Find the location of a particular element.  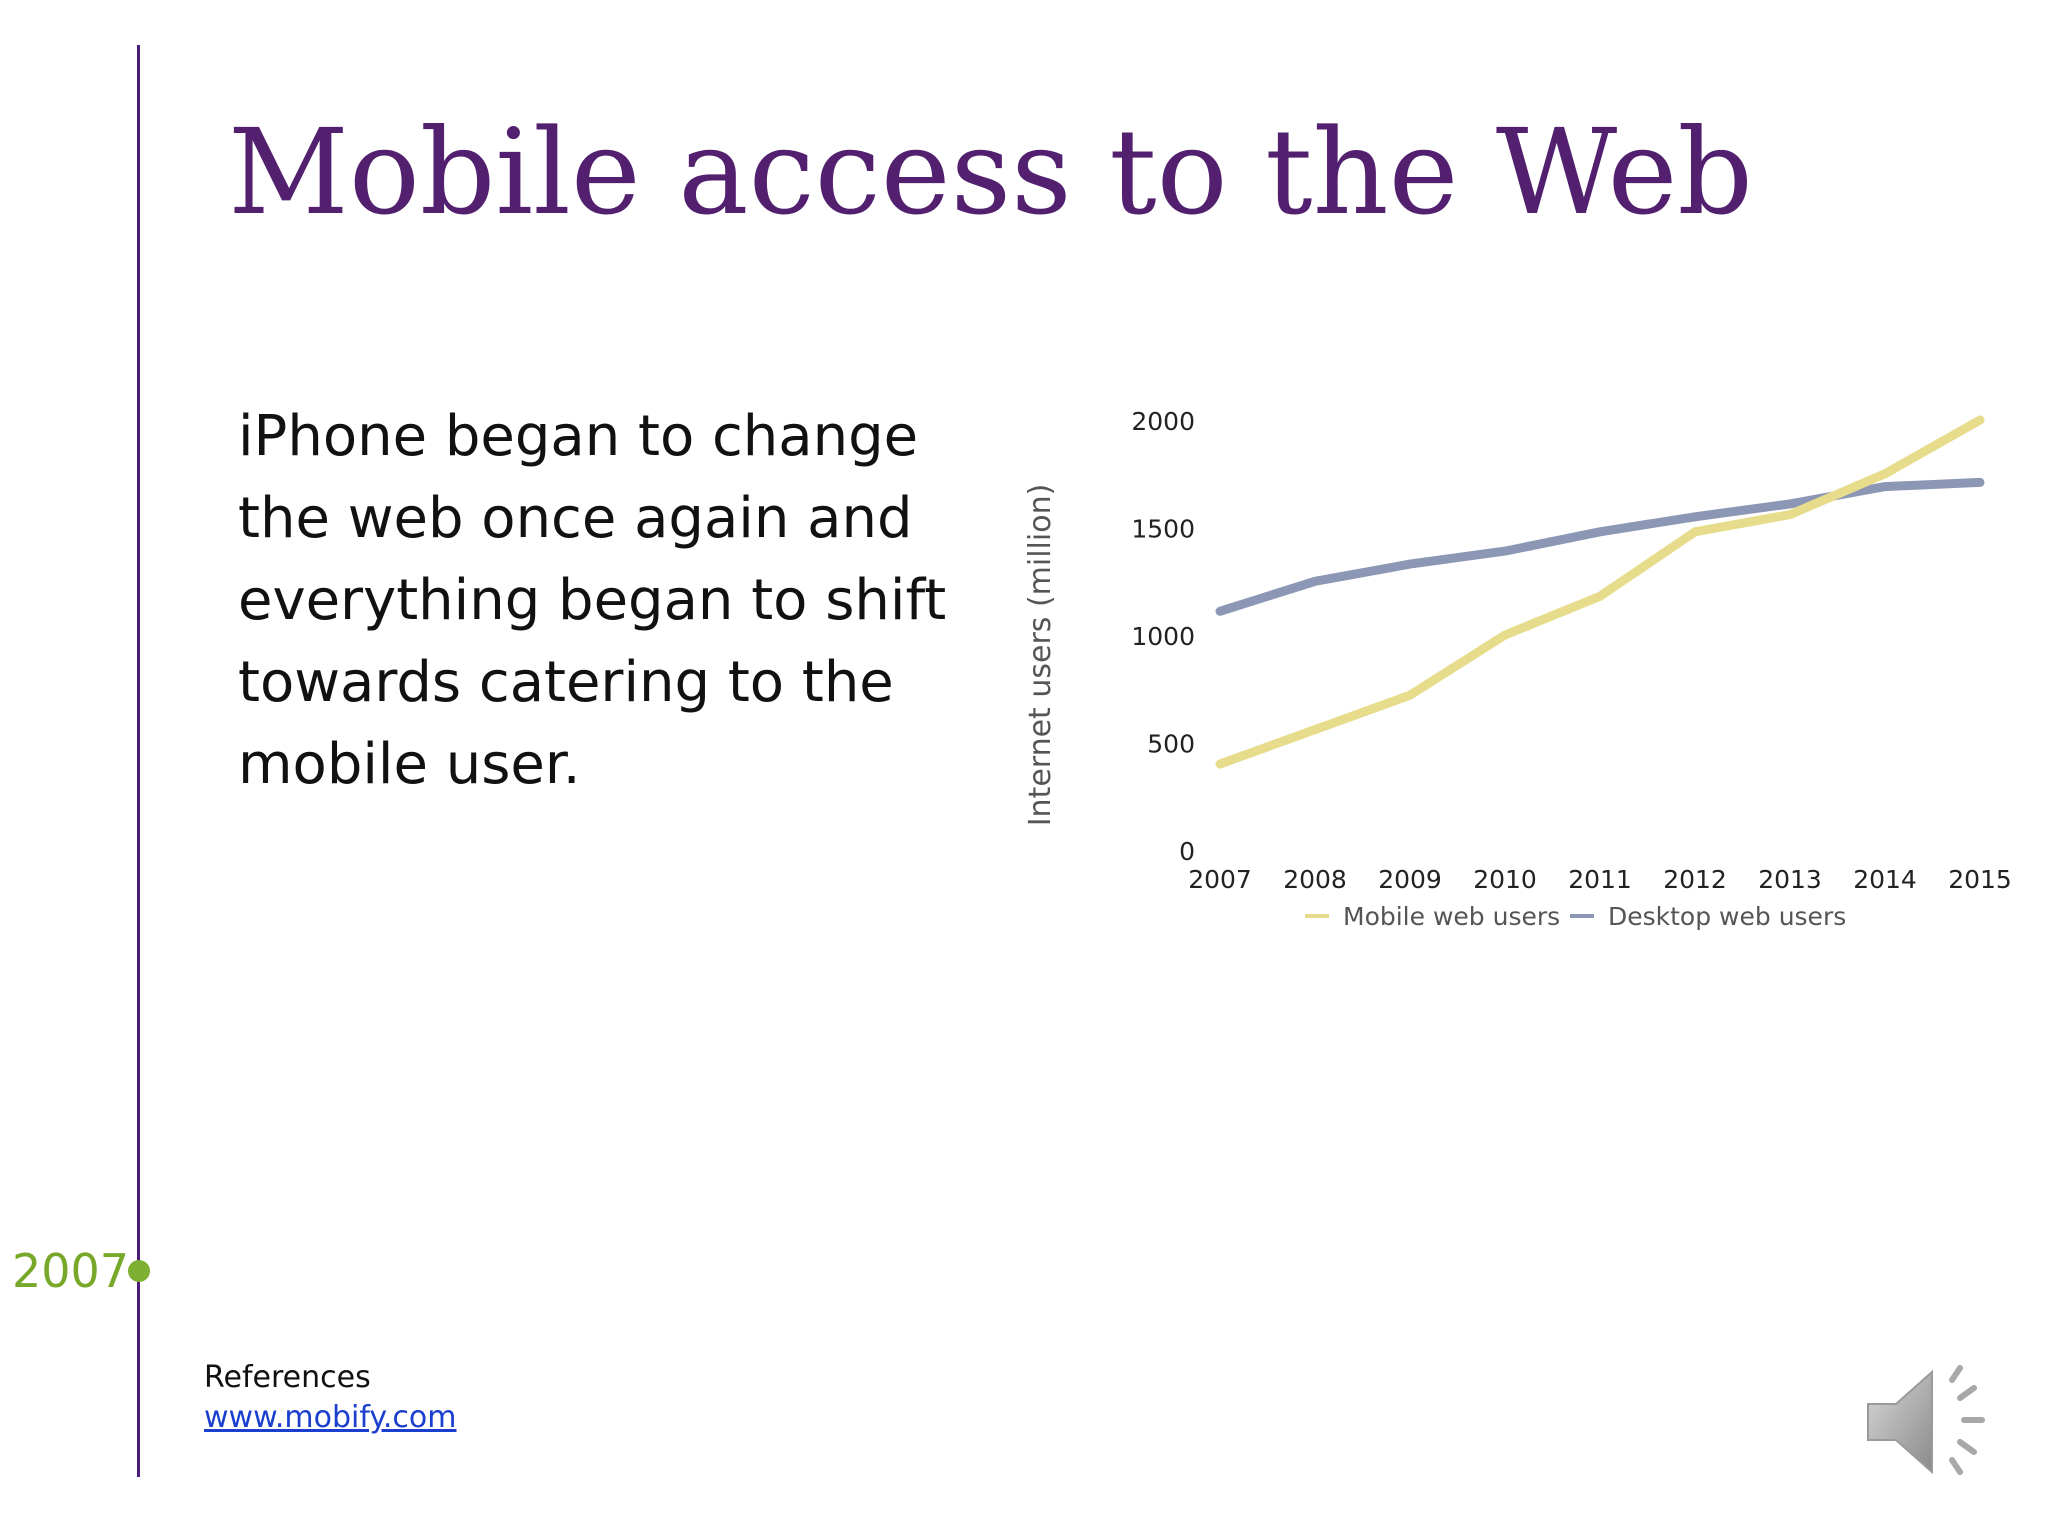

y-axis-label: Internet users (million) is located at coordinates (1040, 655).